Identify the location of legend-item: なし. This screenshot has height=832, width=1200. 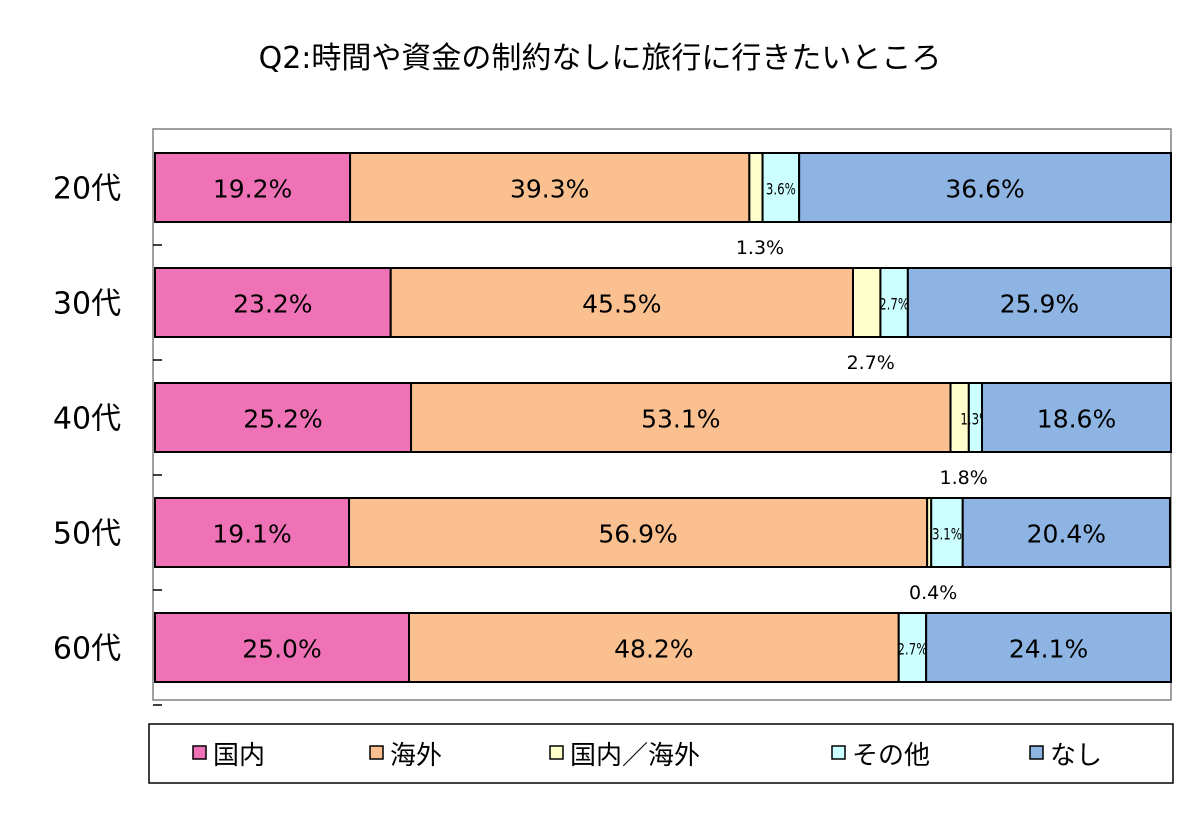
(1065, 756).